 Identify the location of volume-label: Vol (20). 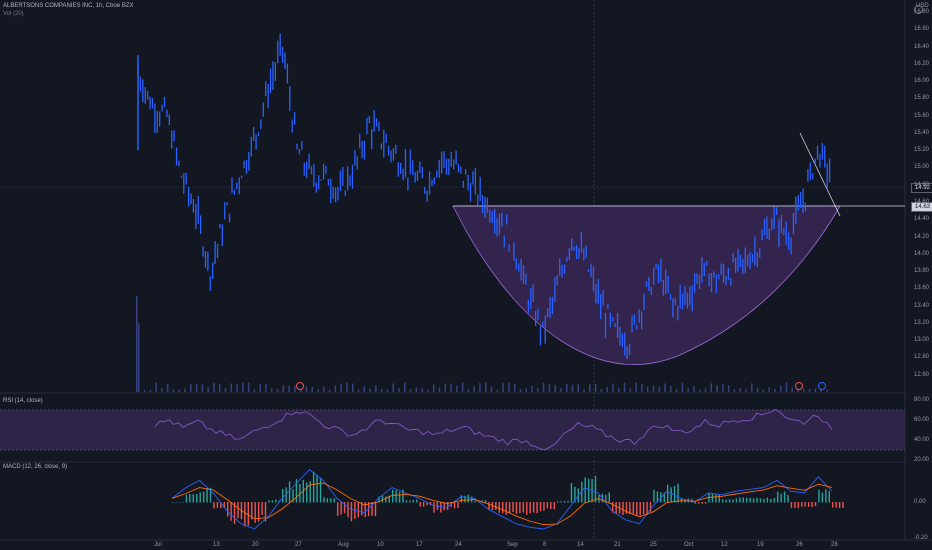
(13, 14).